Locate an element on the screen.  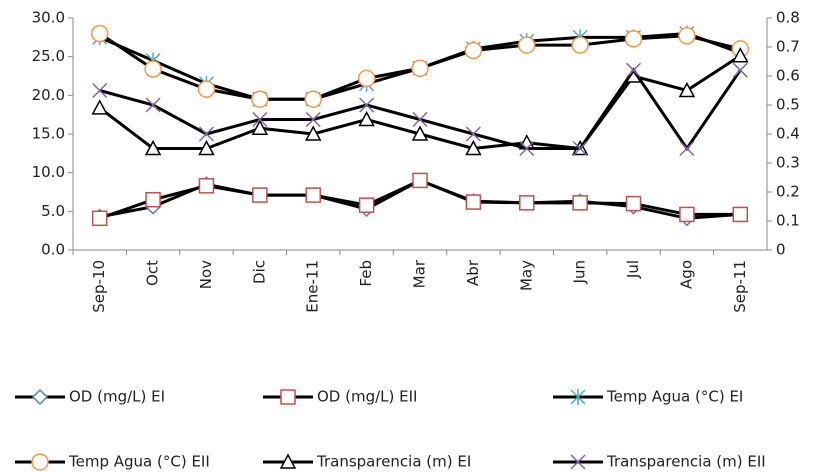
y2-tick-label: 0.5 is located at coordinates (788, 105).